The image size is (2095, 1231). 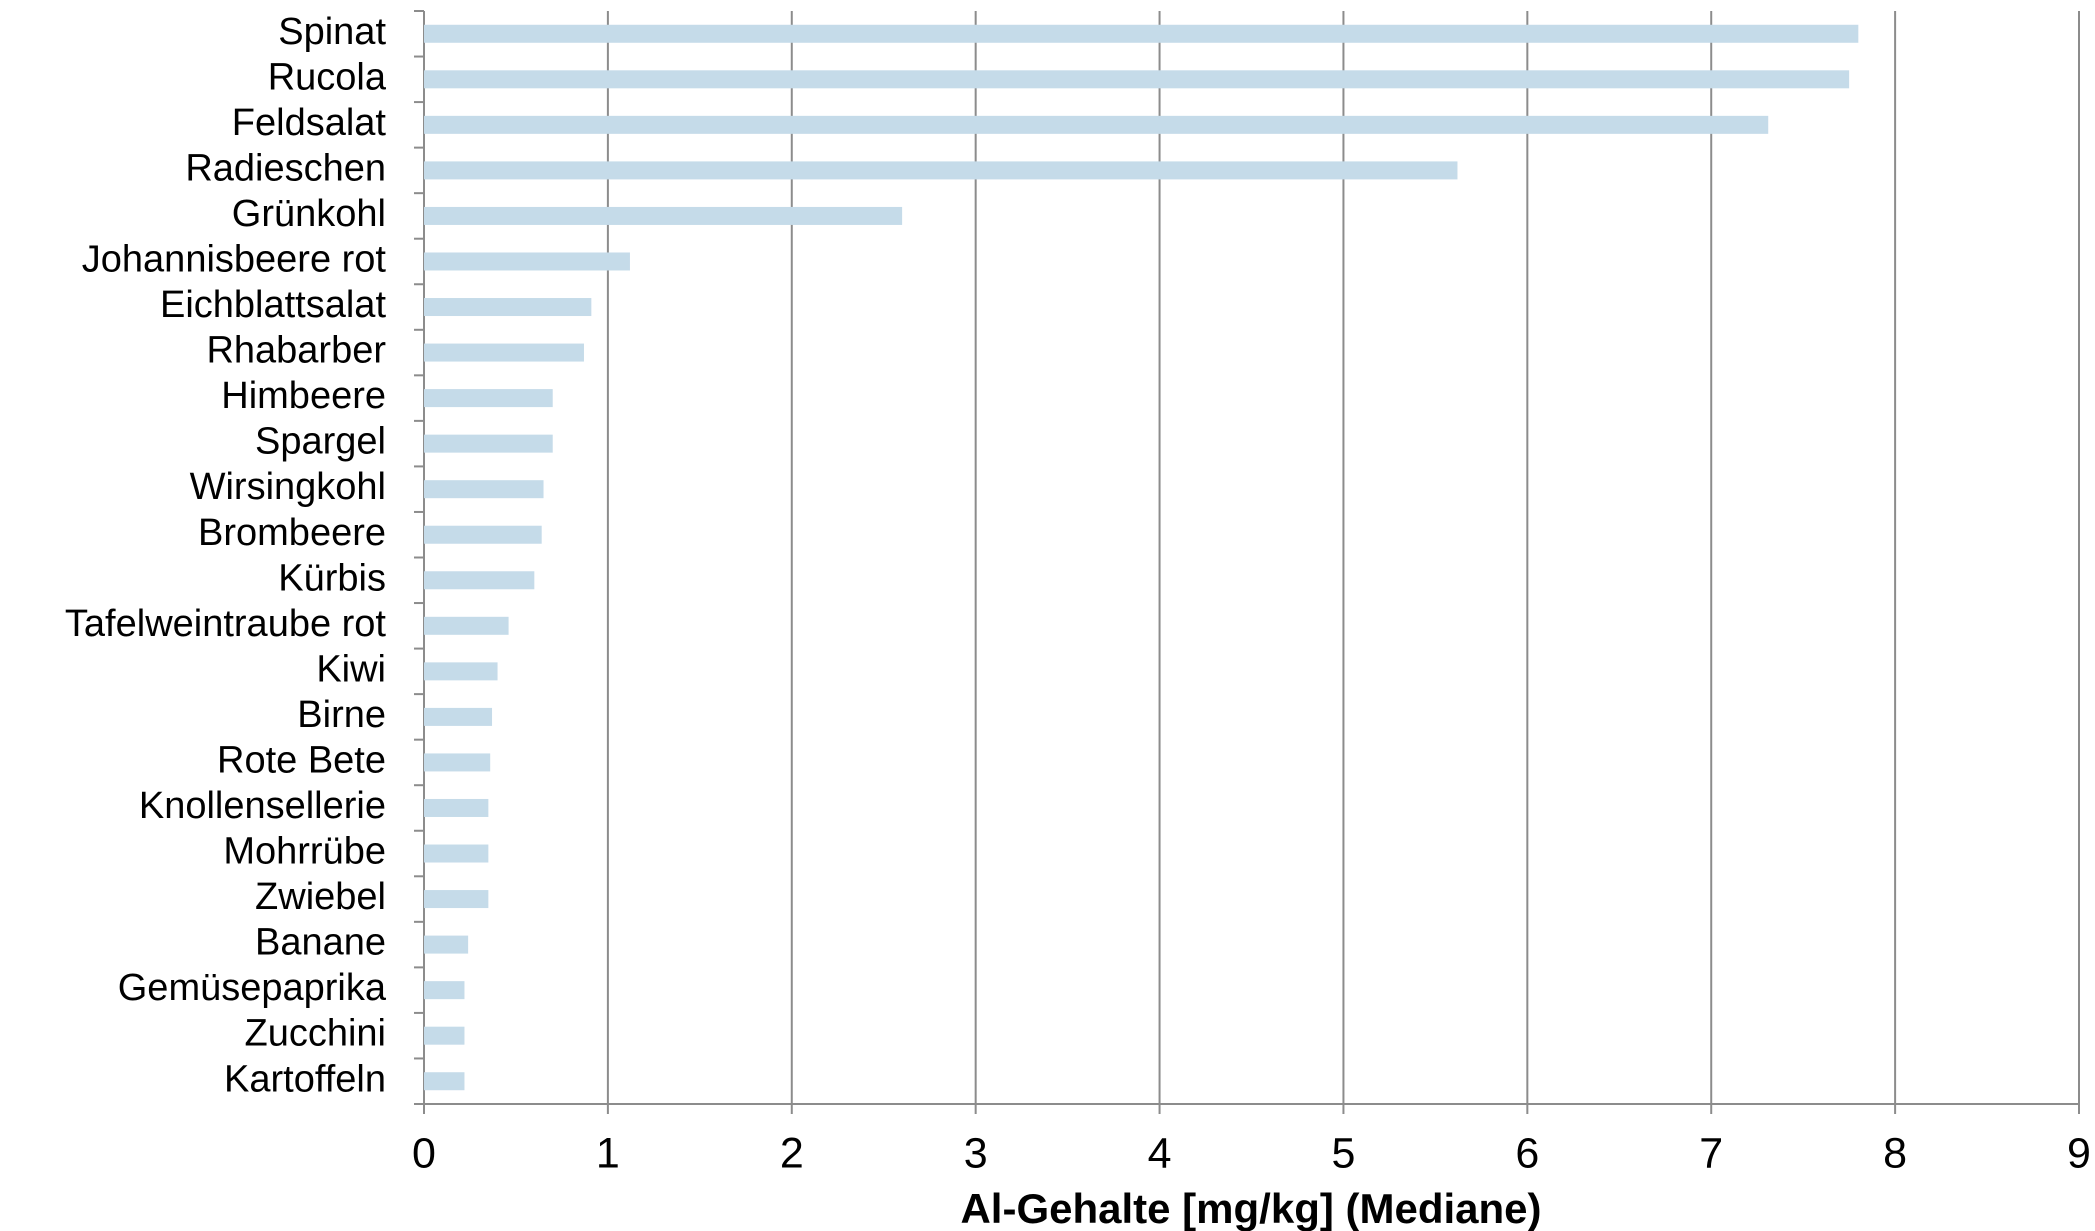 What do you see at coordinates (1711, 1153) in the screenshot?
I see `x-tick-label: 7` at bounding box center [1711, 1153].